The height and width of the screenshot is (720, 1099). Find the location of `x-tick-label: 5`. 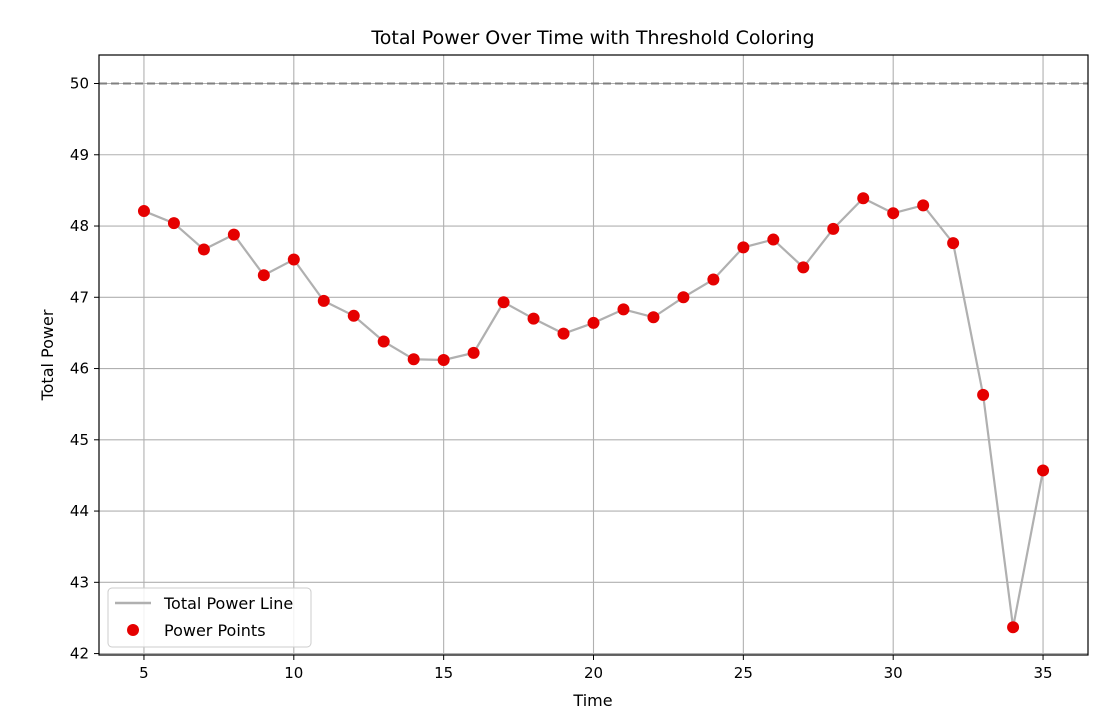

x-tick-label: 5 is located at coordinates (144, 673).